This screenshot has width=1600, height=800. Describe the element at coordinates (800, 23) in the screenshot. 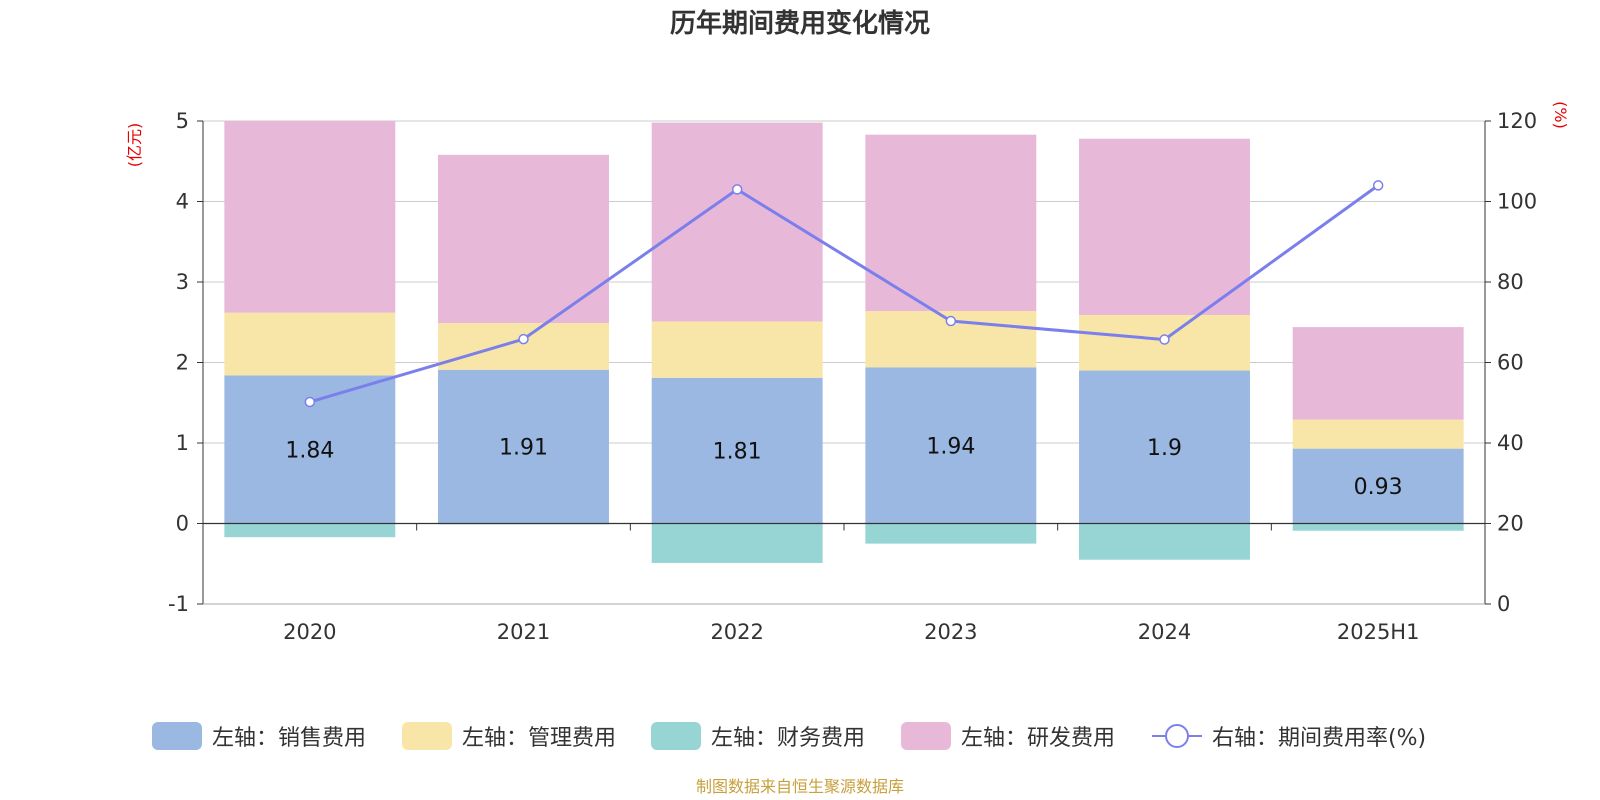

I see `chart-title: 历年期间费用变化情况` at that location.